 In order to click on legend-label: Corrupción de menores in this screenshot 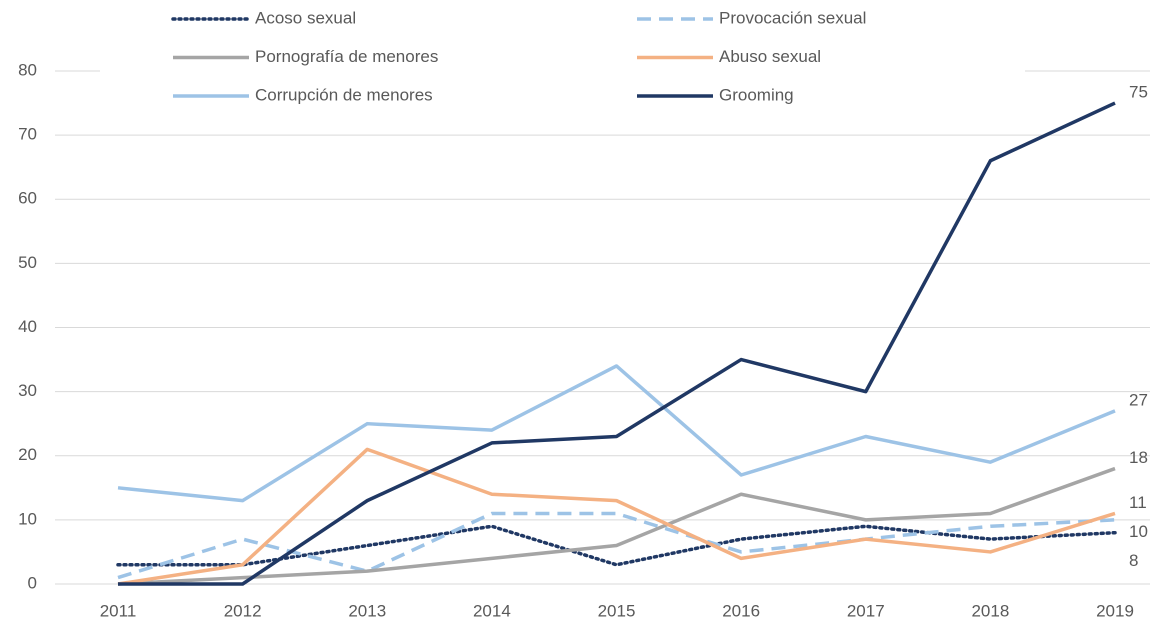, I will do `click(344, 94)`.